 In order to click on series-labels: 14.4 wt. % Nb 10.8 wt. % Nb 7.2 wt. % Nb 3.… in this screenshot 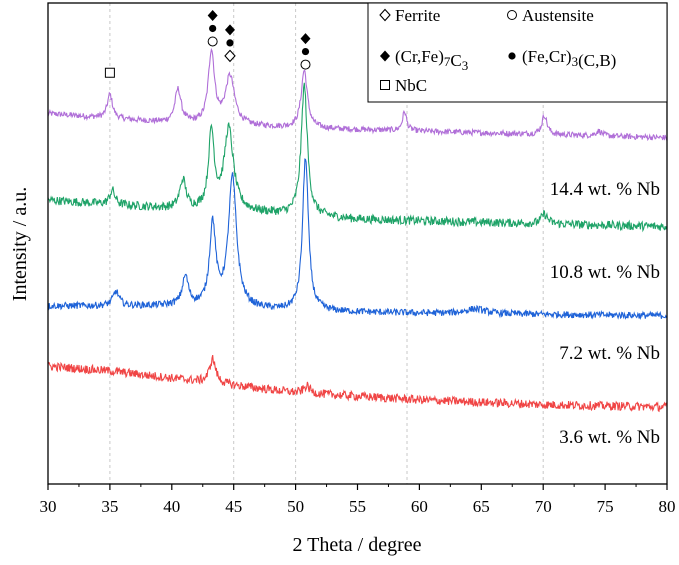, I will do `click(605, 313)`.